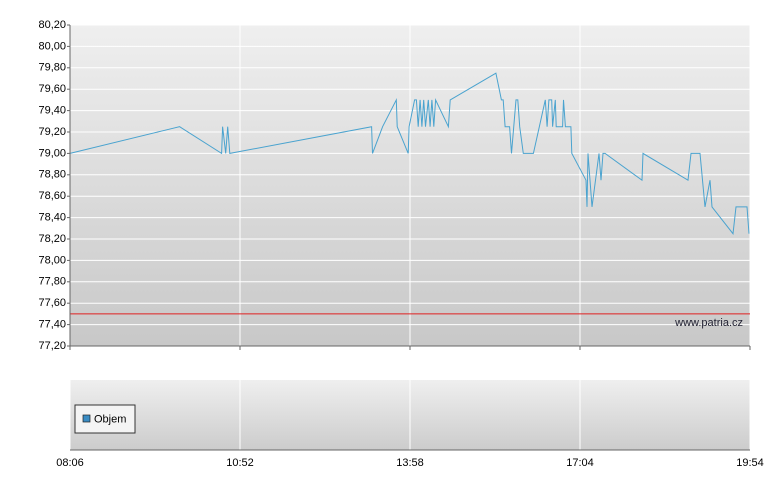 The height and width of the screenshot is (495, 780). I want to click on legend-swatch, so click(86, 418).